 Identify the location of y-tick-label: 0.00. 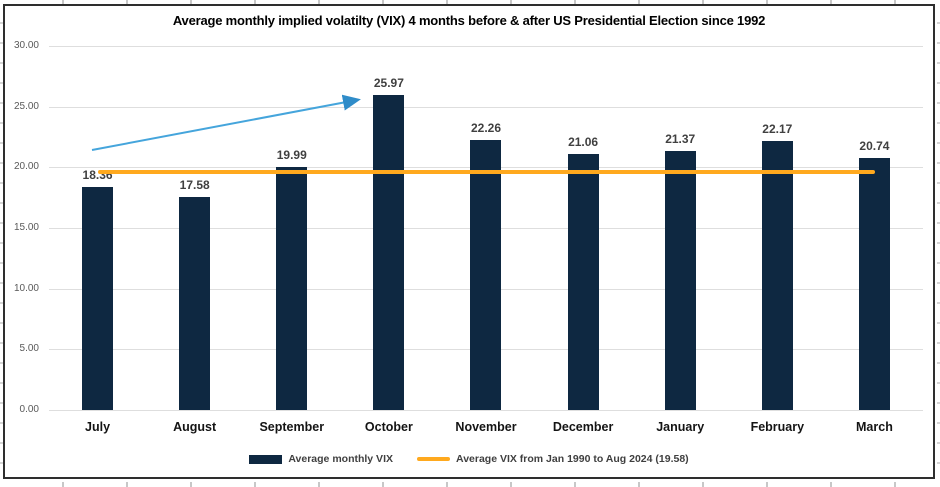
(29, 409).